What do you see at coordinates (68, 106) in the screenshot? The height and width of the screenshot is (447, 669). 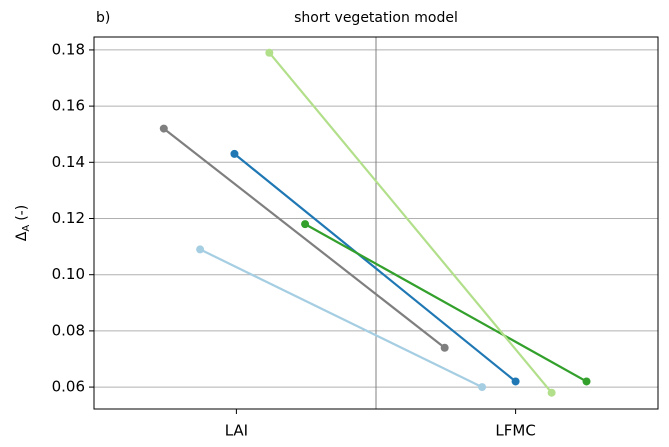 I see `y-tick-label: 0.16` at bounding box center [68, 106].